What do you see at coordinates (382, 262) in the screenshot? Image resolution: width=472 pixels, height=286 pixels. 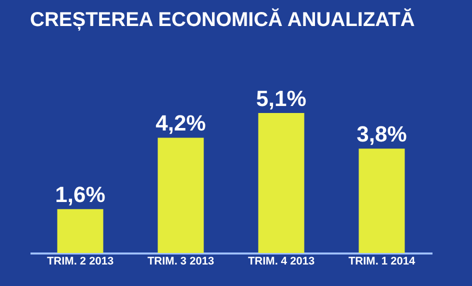 I see `x-tick-label: TRIM. 1 2014` at bounding box center [382, 262].